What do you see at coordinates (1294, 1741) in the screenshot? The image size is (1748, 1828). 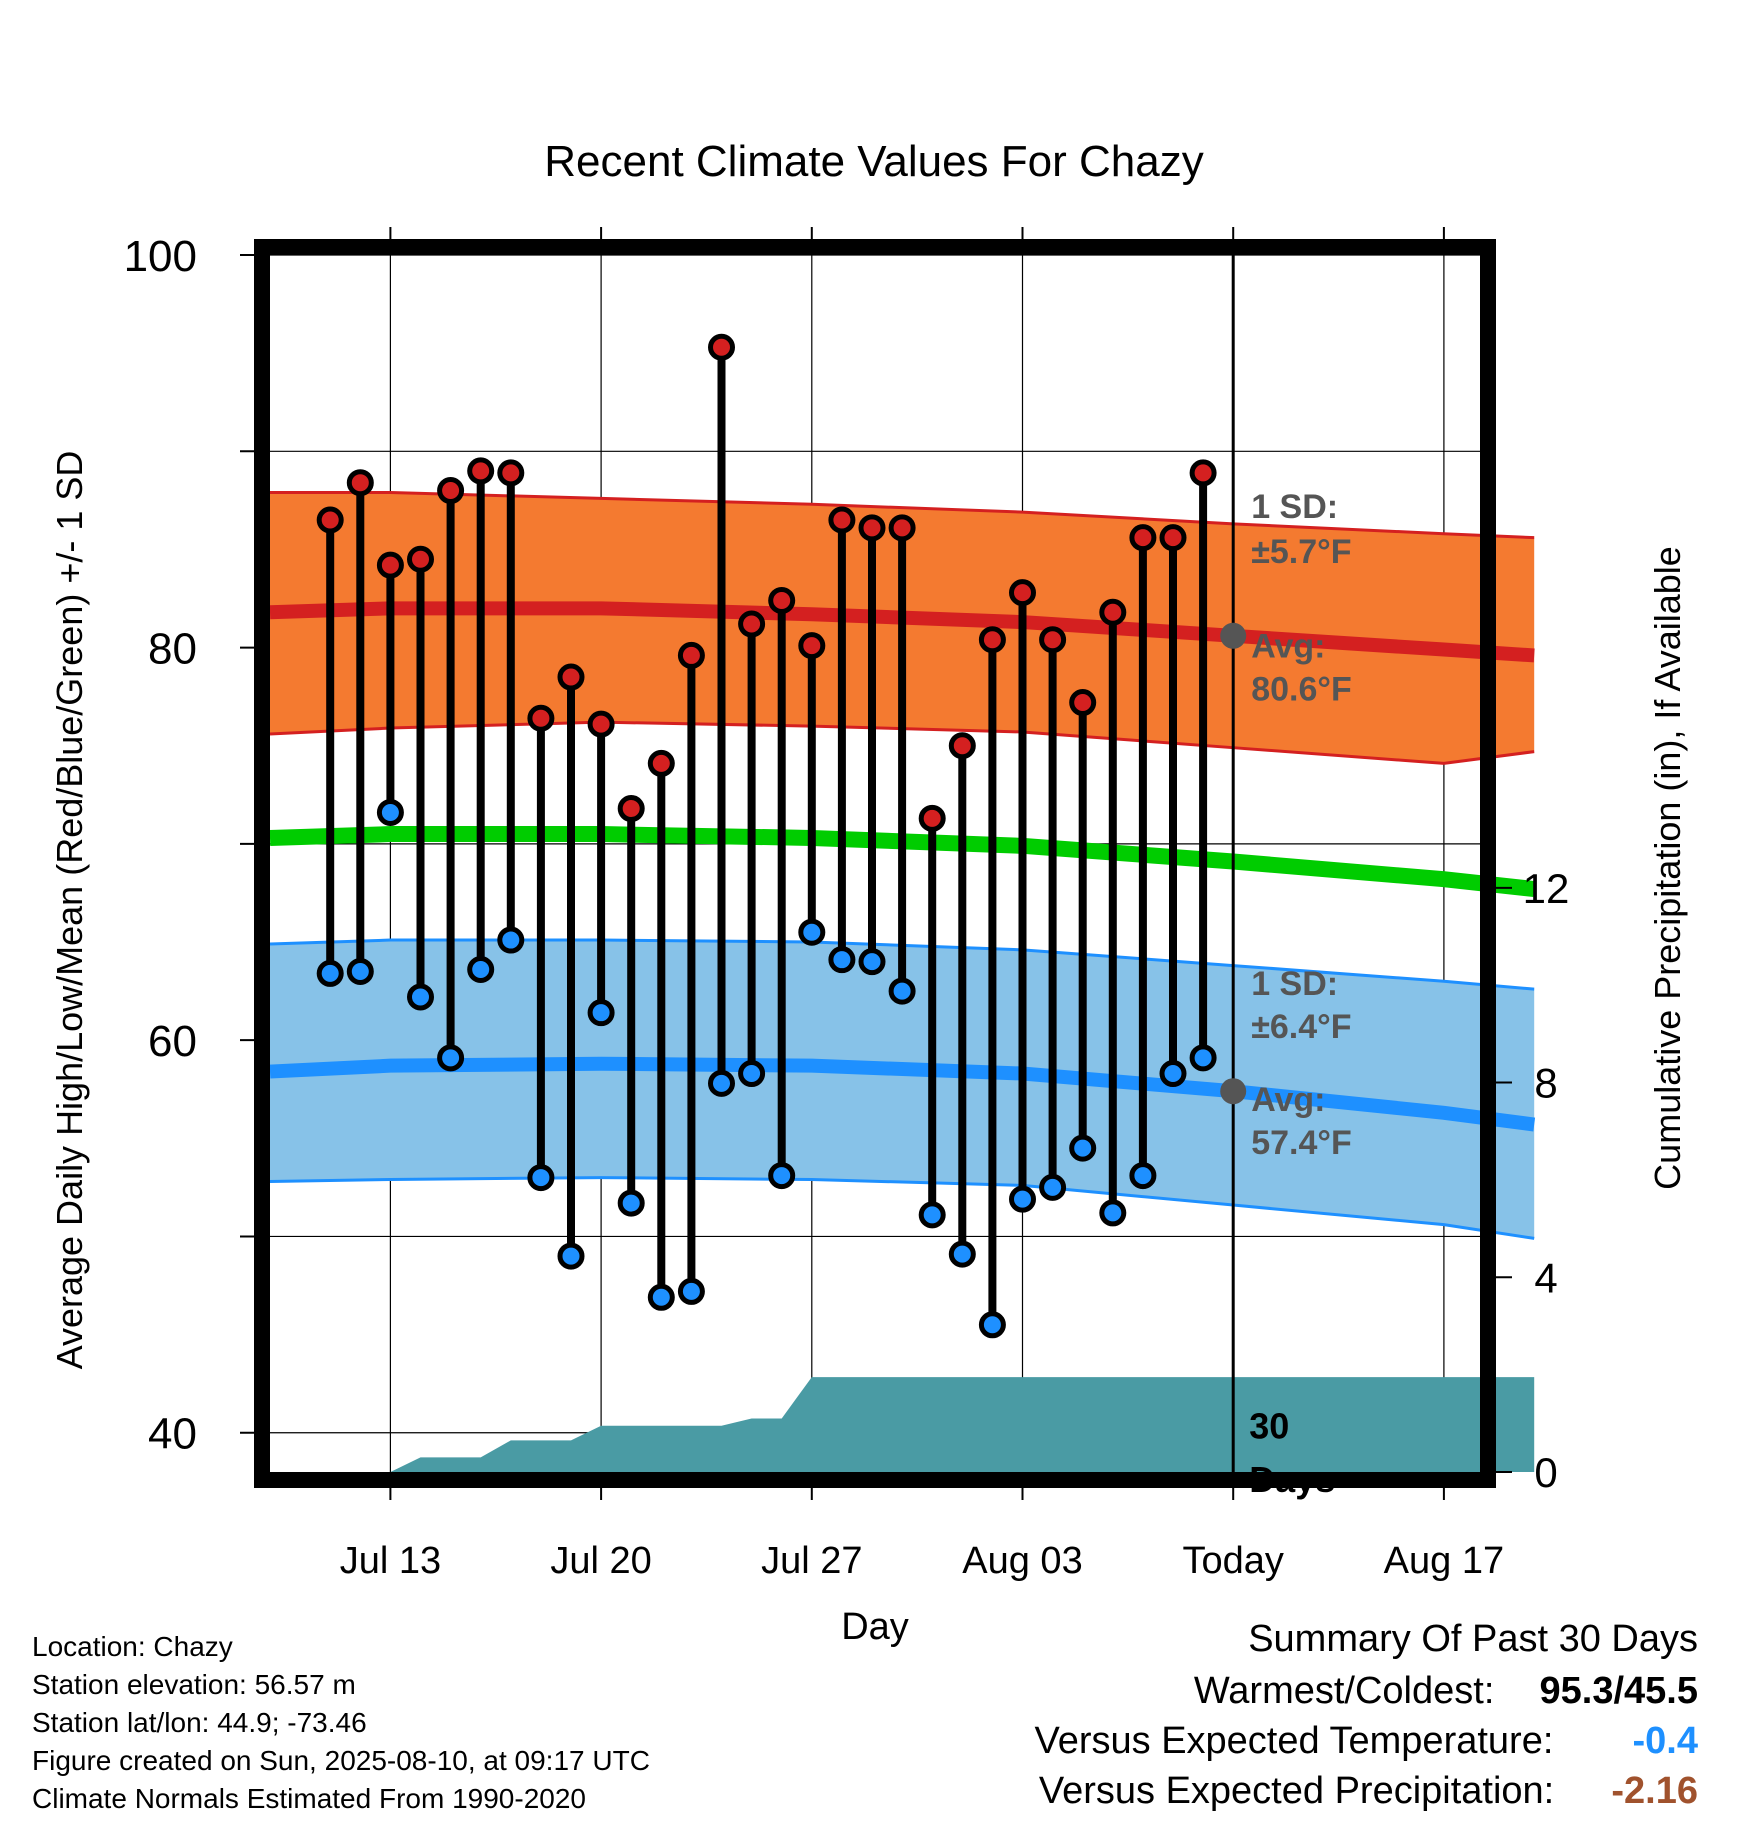 I see `temp-label: Versus Expected Temperature:` at bounding box center [1294, 1741].